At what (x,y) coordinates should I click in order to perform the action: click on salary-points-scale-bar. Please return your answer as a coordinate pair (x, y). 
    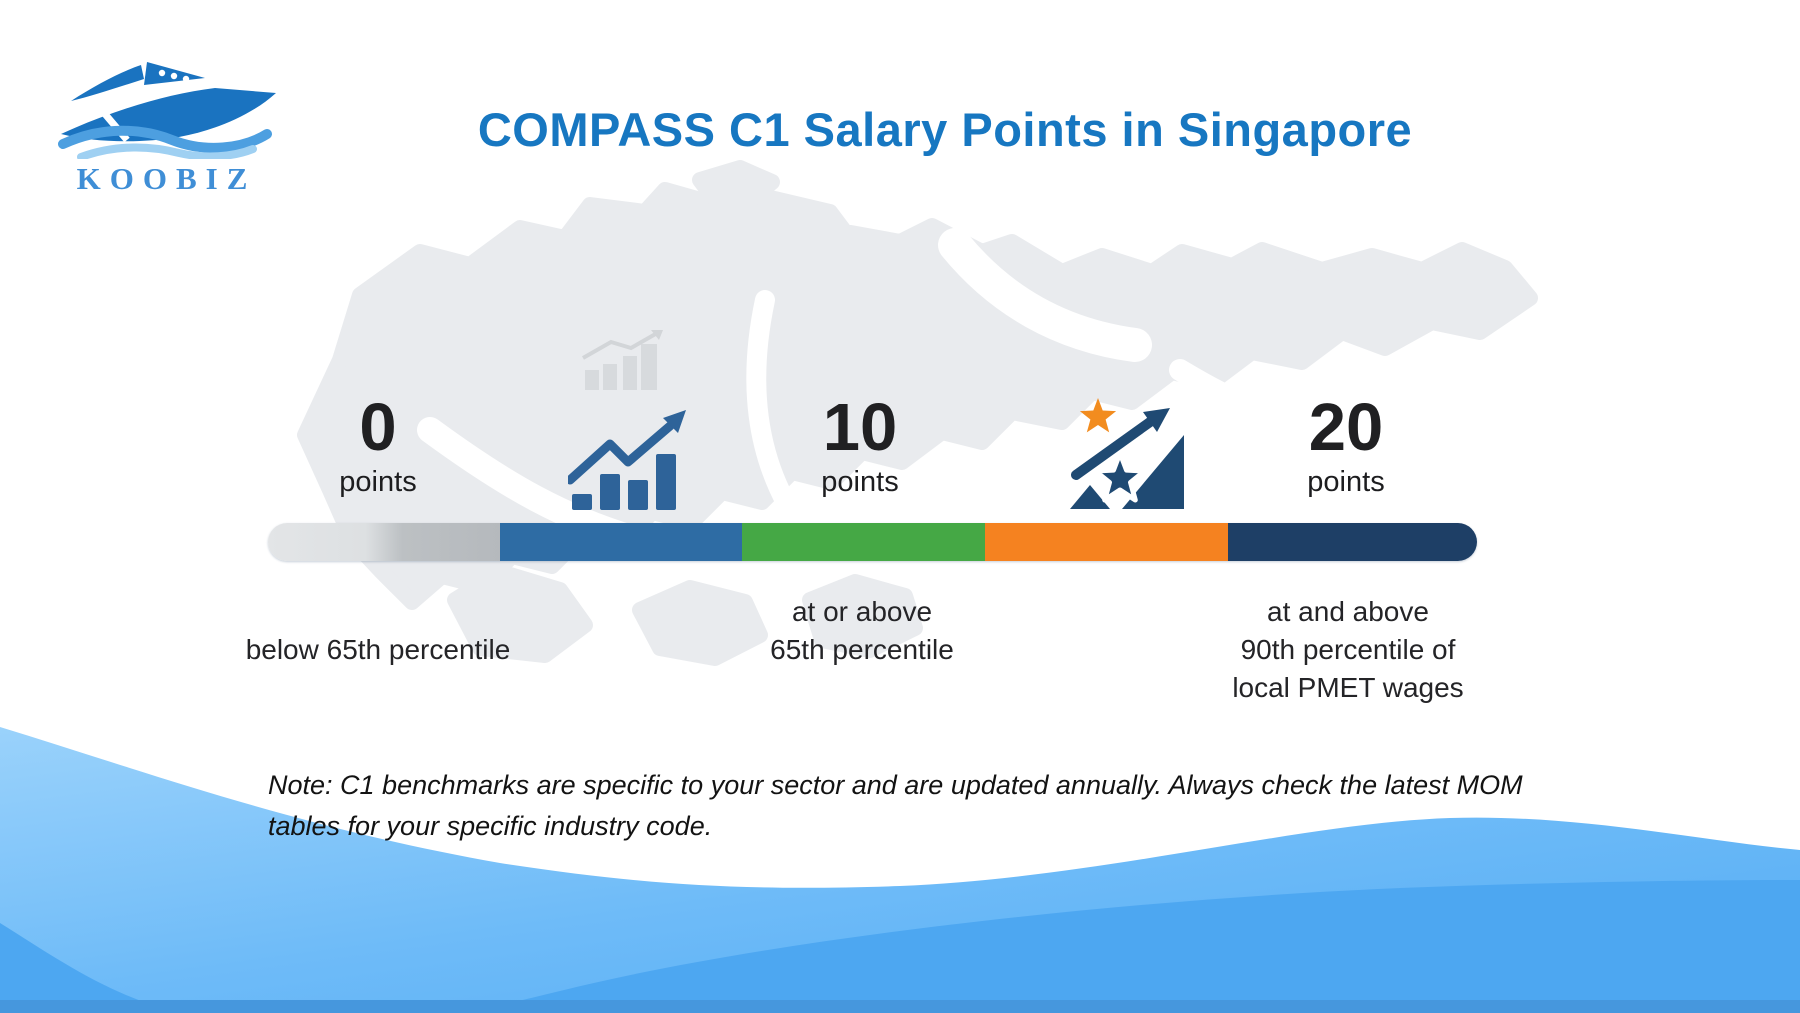
    Looking at the image, I should click on (872, 542).